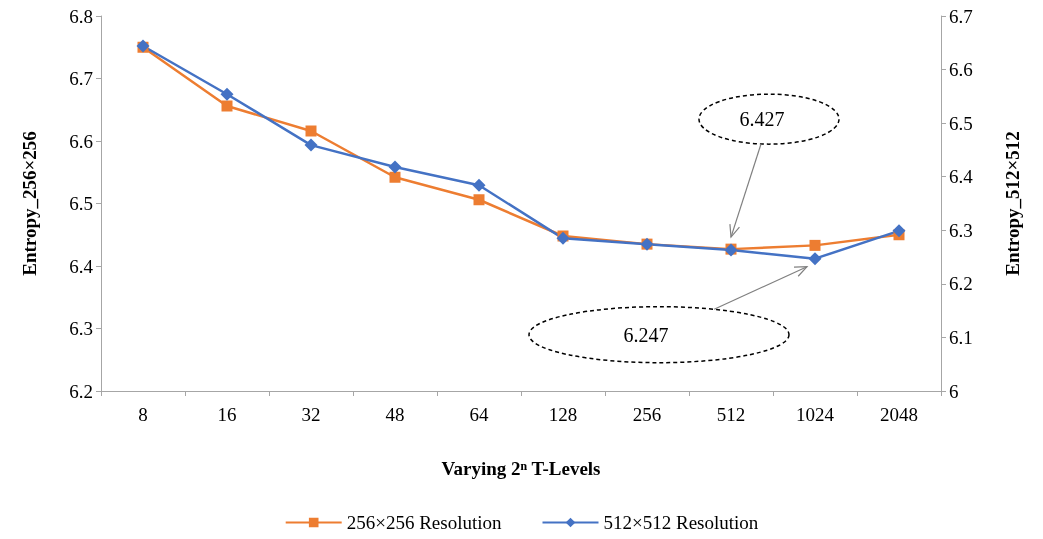  I want to click on annotation: 6.427, so click(762, 119).